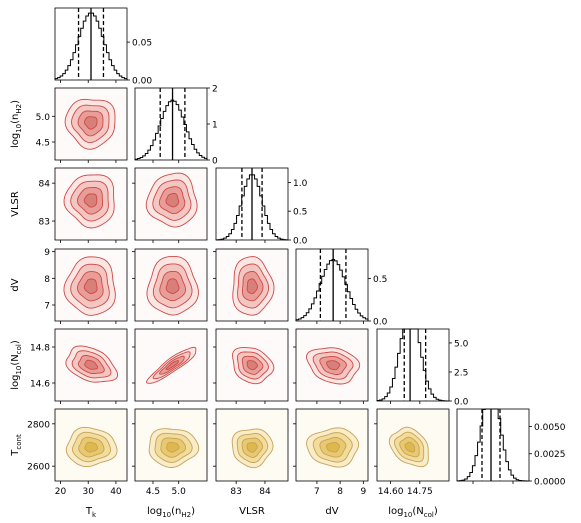 This screenshot has width=581, height=523. What do you see at coordinates (420, 492) in the screenshot?
I see `x-tick-label: 14.75` at bounding box center [420, 492].